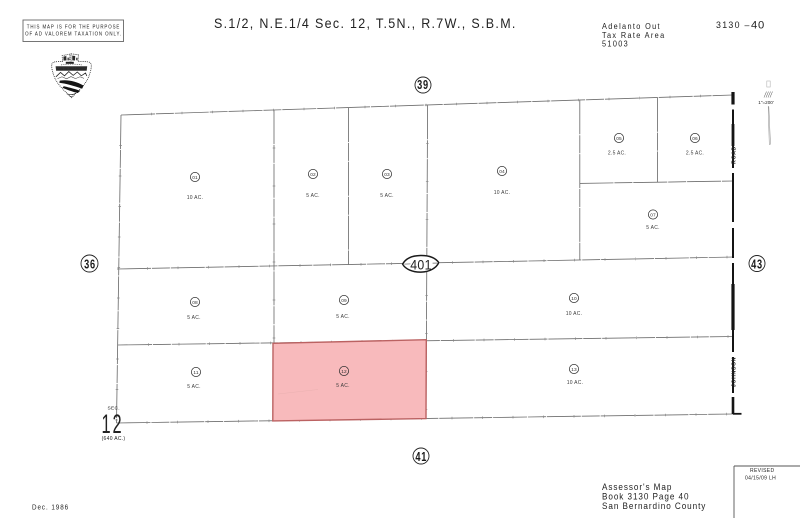 This screenshot has height=518, width=800. I want to click on svg-text: 1"=200', so click(766, 102).